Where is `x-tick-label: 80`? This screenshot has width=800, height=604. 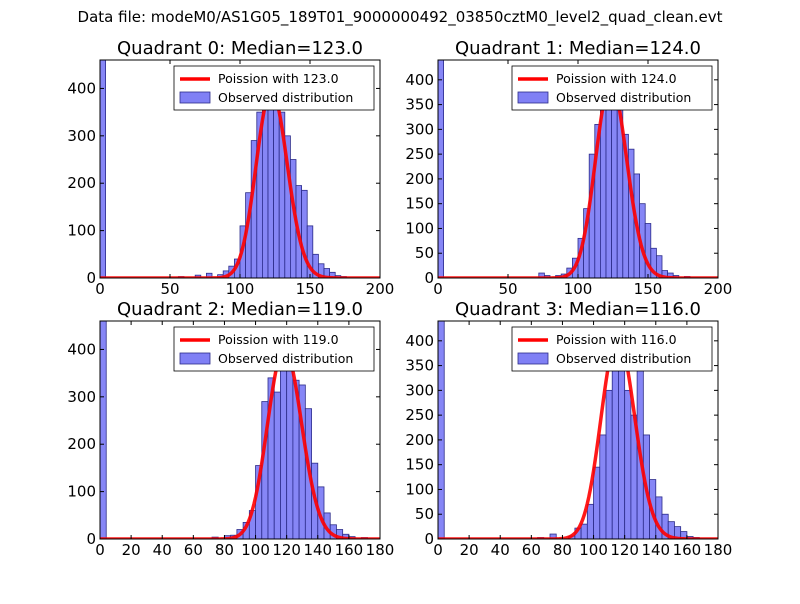
x-tick-label: 80 is located at coordinates (224, 550).